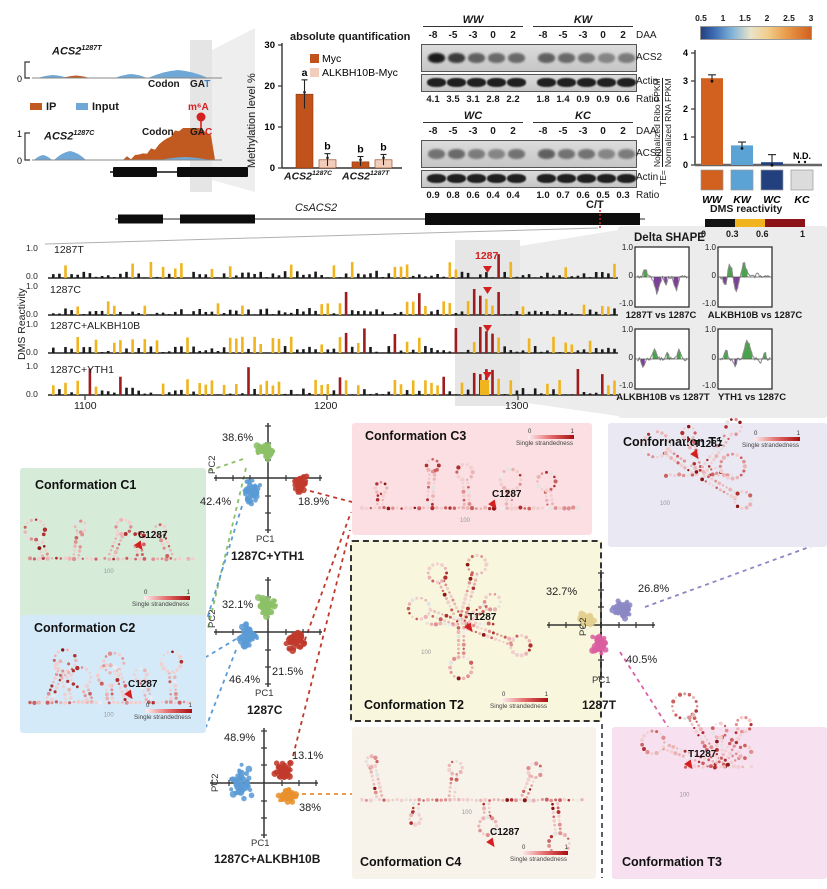  Describe the element at coordinates (630, 357) in the screenshot. I see `delta-shape-ytick0-2: 0` at that location.